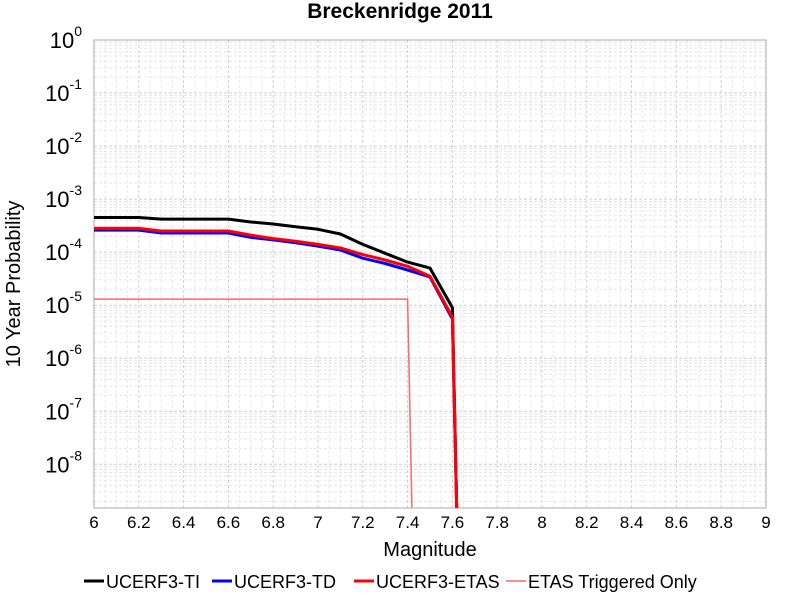 Image resolution: width=800 pixels, height=600 pixels. Describe the element at coordinates (765, 522) in the screenshot. I see `x-tick-label: 9` at that location.